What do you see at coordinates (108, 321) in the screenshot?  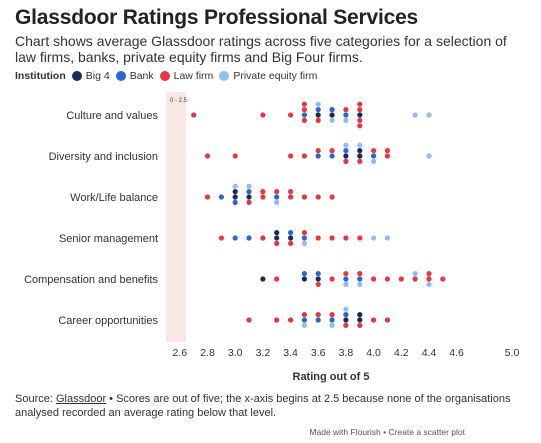 I see `category-label: Career opportunities` at bounding box center [108, 321].